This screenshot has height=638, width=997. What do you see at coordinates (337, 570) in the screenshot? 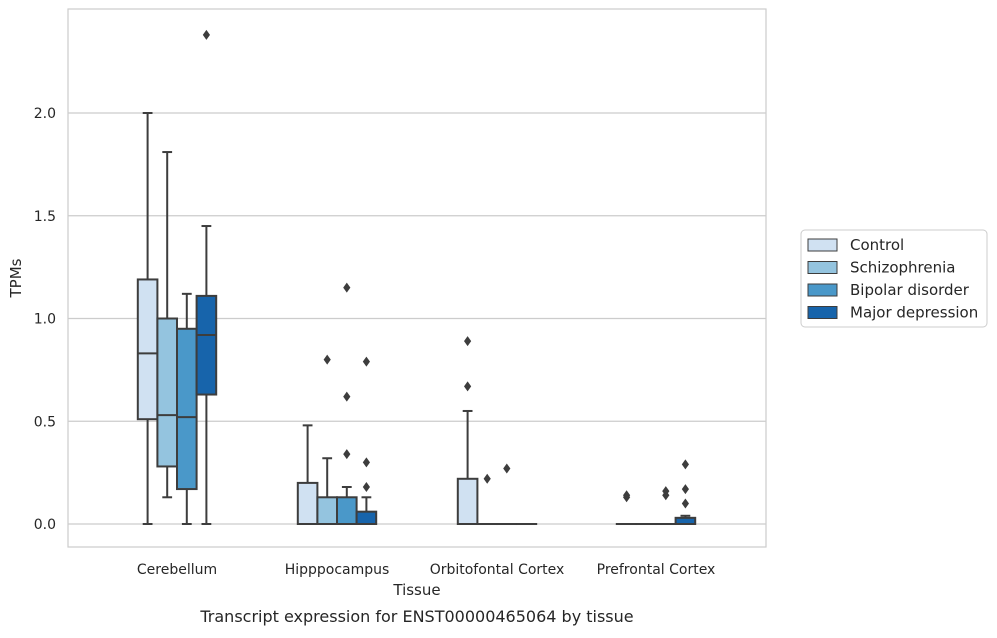
I see `x-tick-label: Hipppocampus` at bounding box center [337, 570].